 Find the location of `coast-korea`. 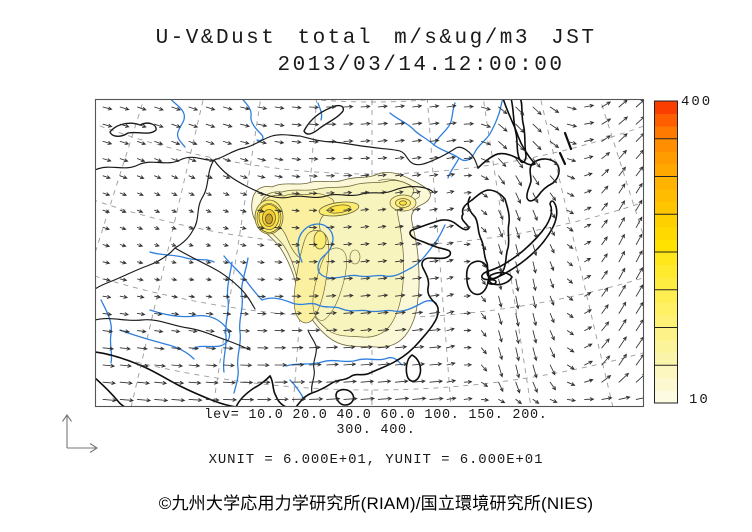

coast-korea is located at coordinates (488, 234).